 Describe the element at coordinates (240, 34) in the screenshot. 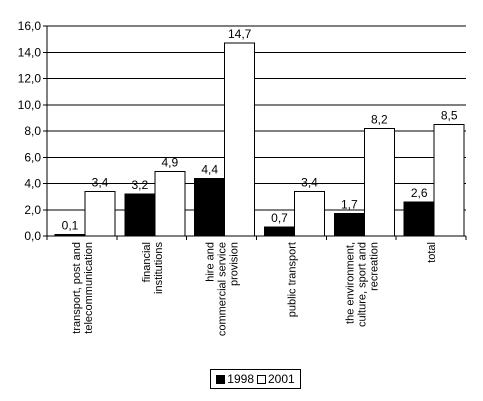

I see `data-label-2001: 14,7` at that location.